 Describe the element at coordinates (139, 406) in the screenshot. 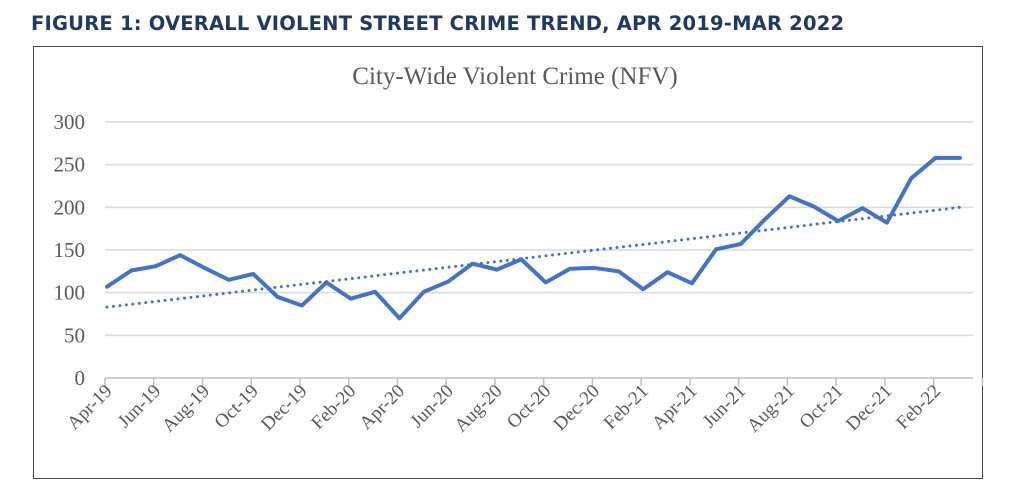

I see `x-tick-label: Jun-19` at that location.